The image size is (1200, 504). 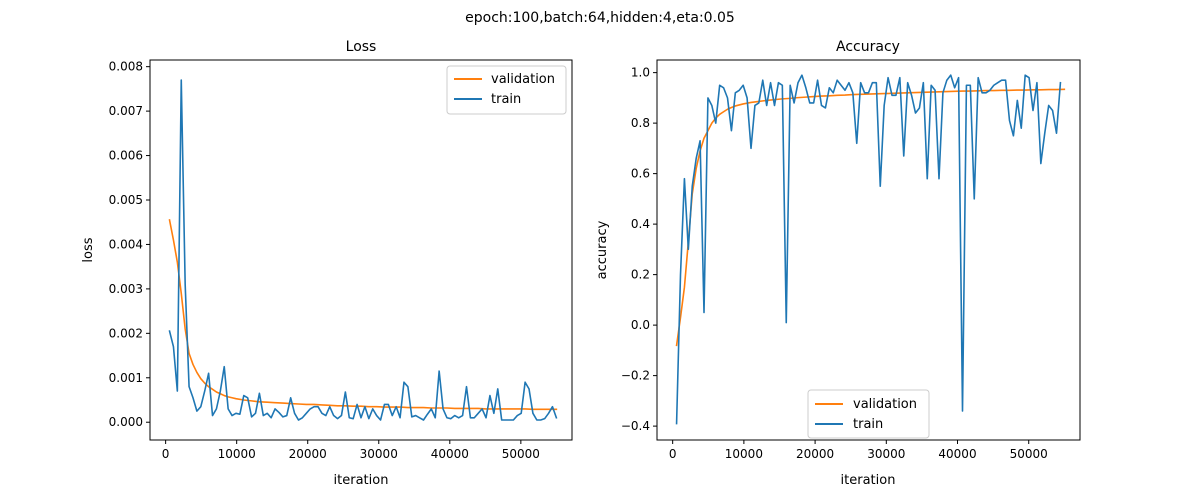 I want to click on accuracy-legend: validation train, so click(x=868, y=414).